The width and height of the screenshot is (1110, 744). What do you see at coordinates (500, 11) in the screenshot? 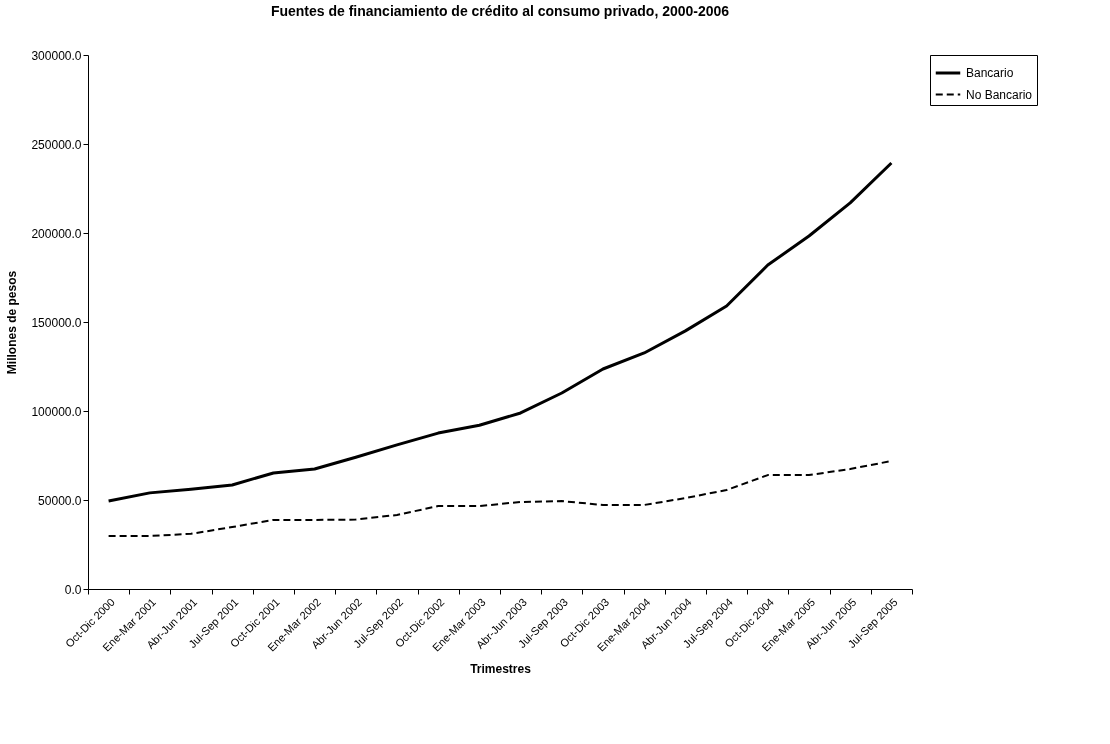
I see `chart-title: Fuentes de financiamiento de crédito al consumo privado, 2000-2006` at bounding box center [500, 11].